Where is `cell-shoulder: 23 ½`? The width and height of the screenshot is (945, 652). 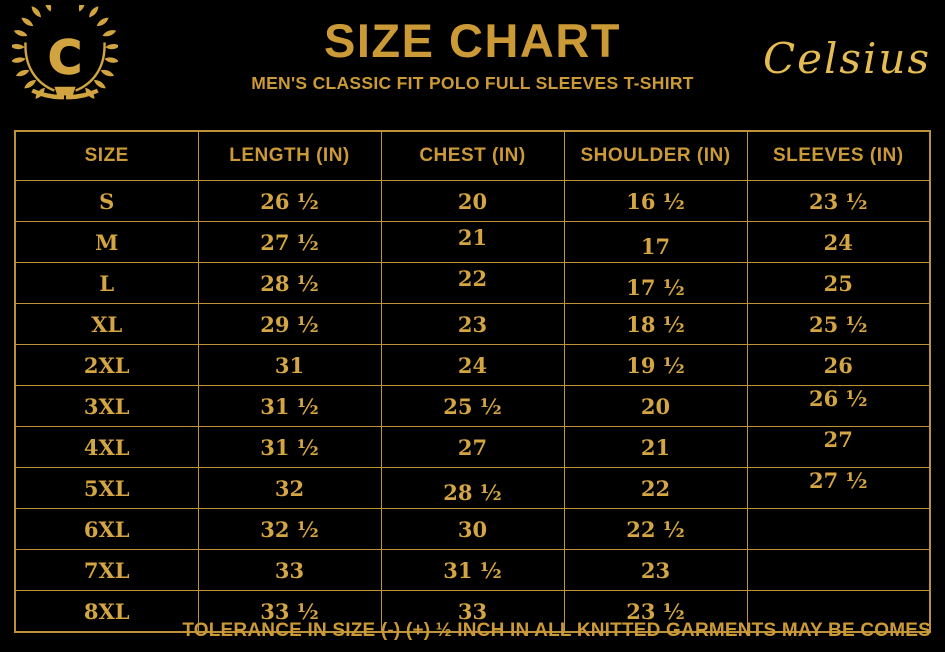
cell-shoulder: 23 ½ is located at coordinates (655, 611).